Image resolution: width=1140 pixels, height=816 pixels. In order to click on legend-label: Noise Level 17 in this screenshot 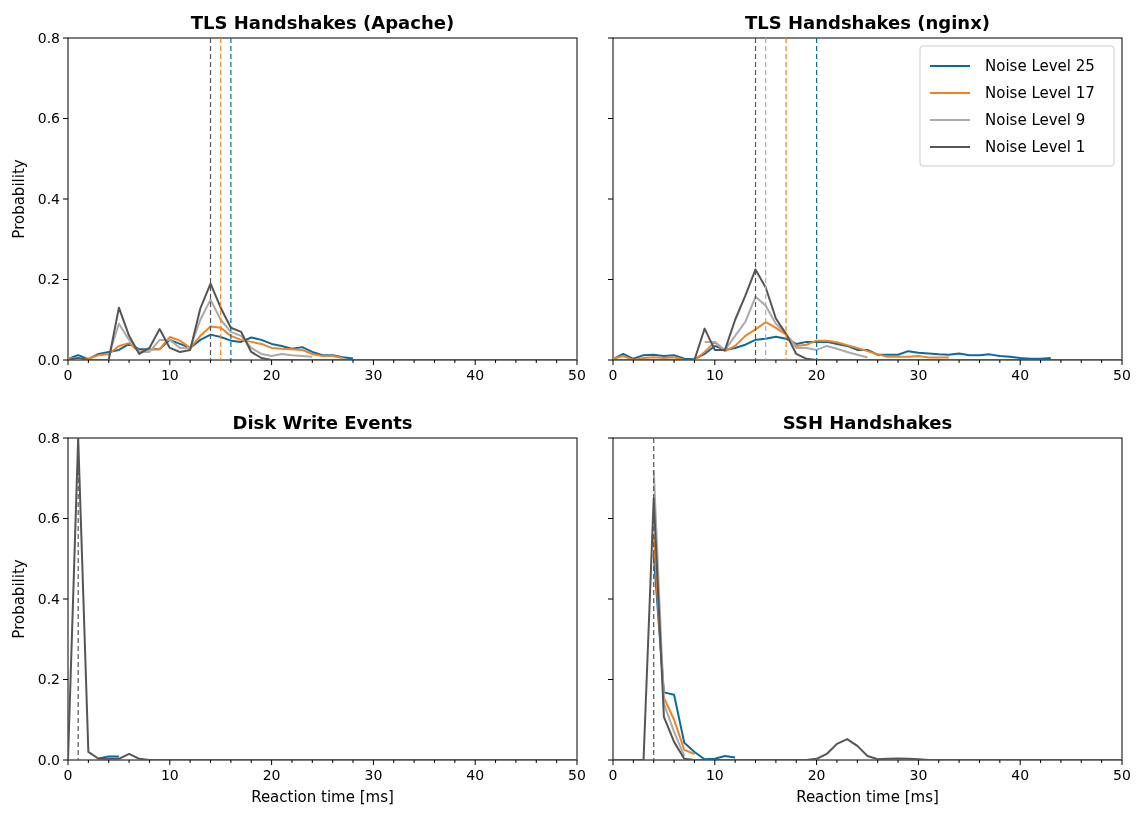, I will do `click(1040, 93)`.